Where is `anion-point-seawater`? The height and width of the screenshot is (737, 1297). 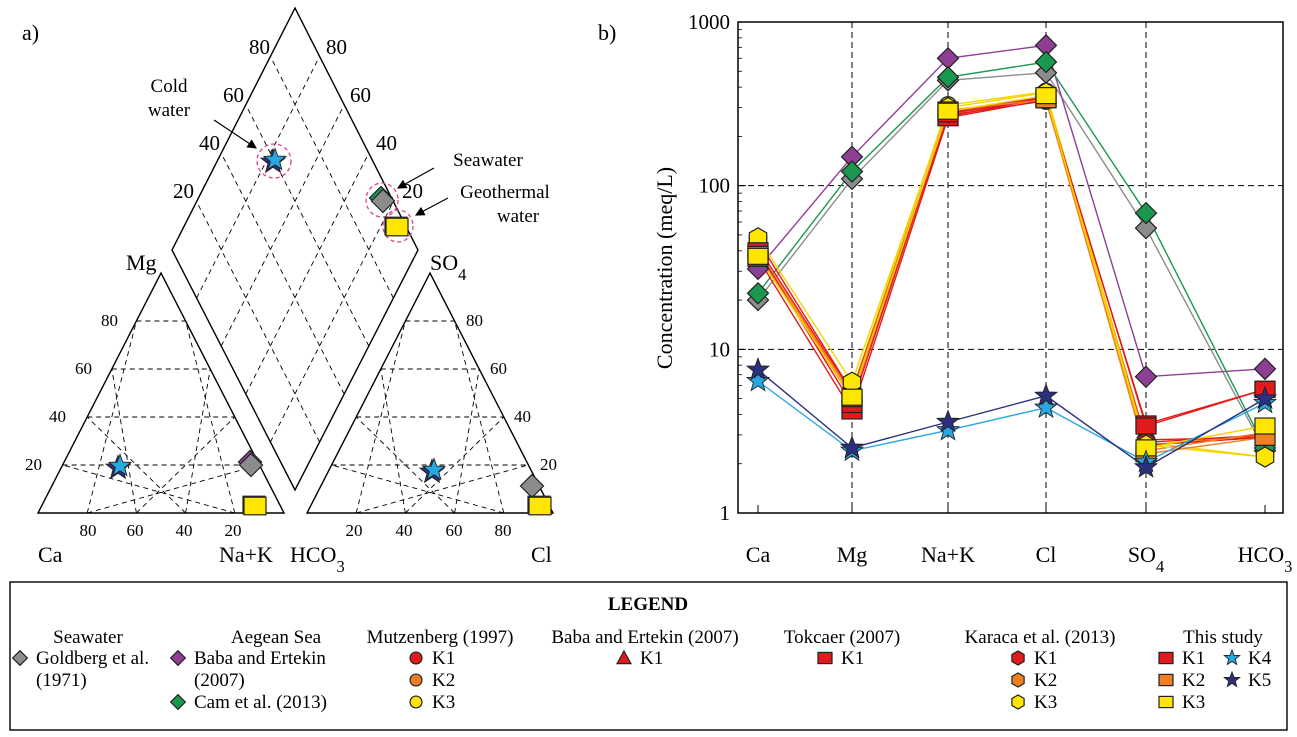
anion-point-seawater is located at coordinates (532, 486).